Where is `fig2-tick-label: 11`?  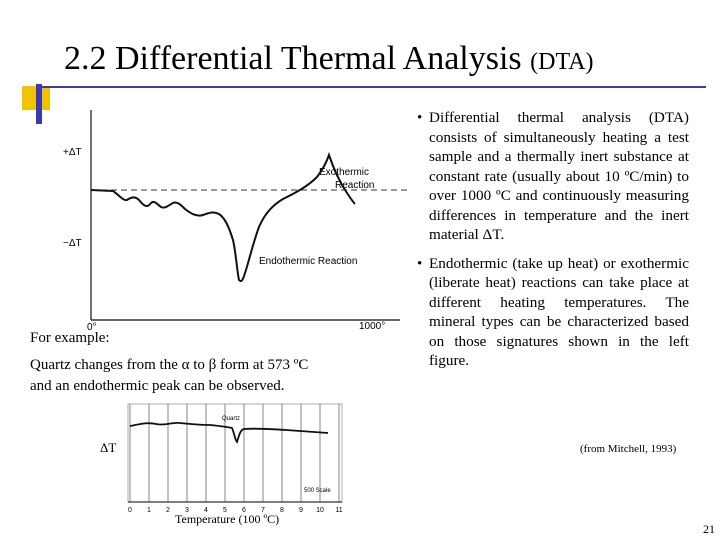
fig2-tick-label: 11 is located at coordinates (338, 510).